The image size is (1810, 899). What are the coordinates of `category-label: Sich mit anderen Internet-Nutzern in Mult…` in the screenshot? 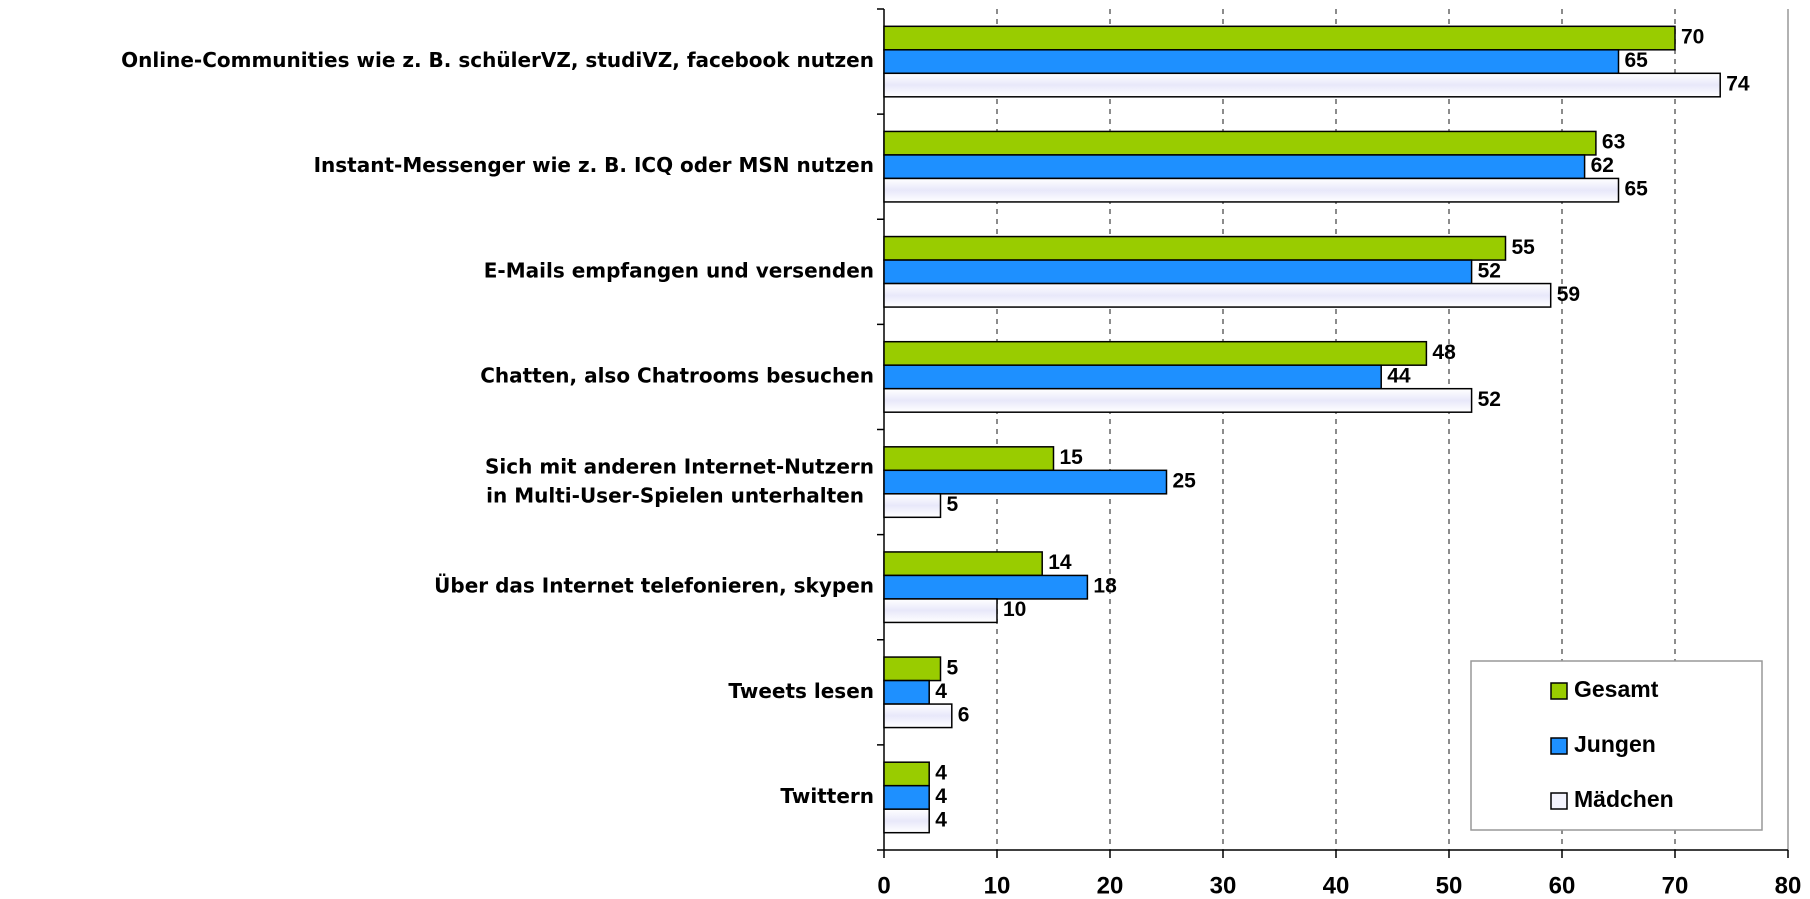 It's located at (679, 480).